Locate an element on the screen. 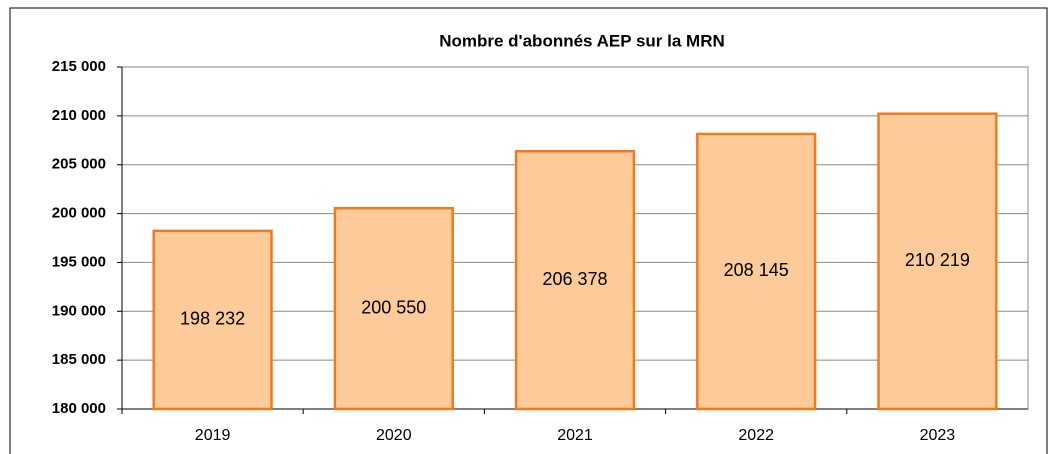  x-tick-label: 2022 is located at coordinates (756, 435).